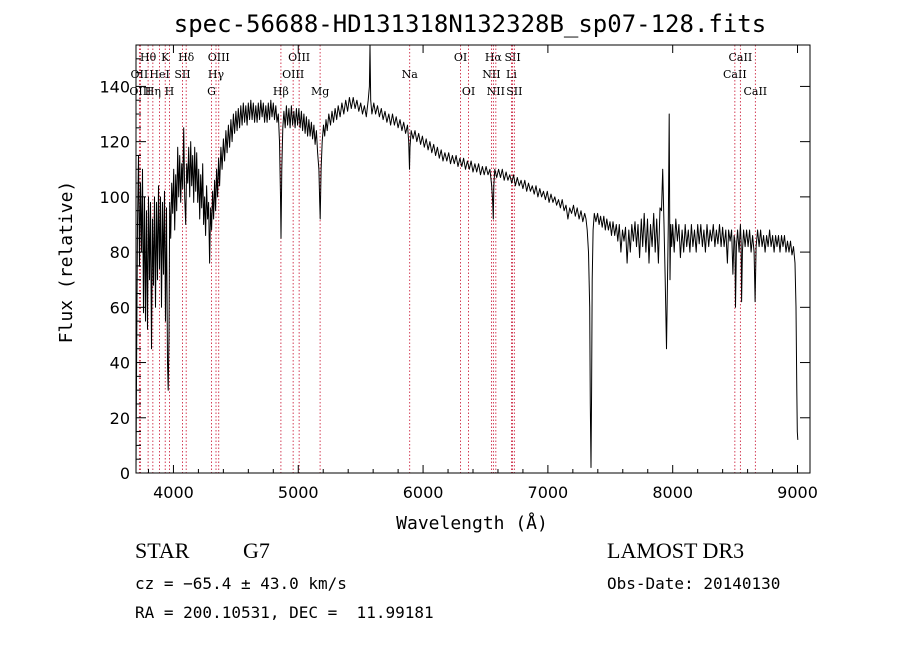 This screenshot has height=649, width=900. I want to click on marker-label-26: CaII, so click(735, 74).